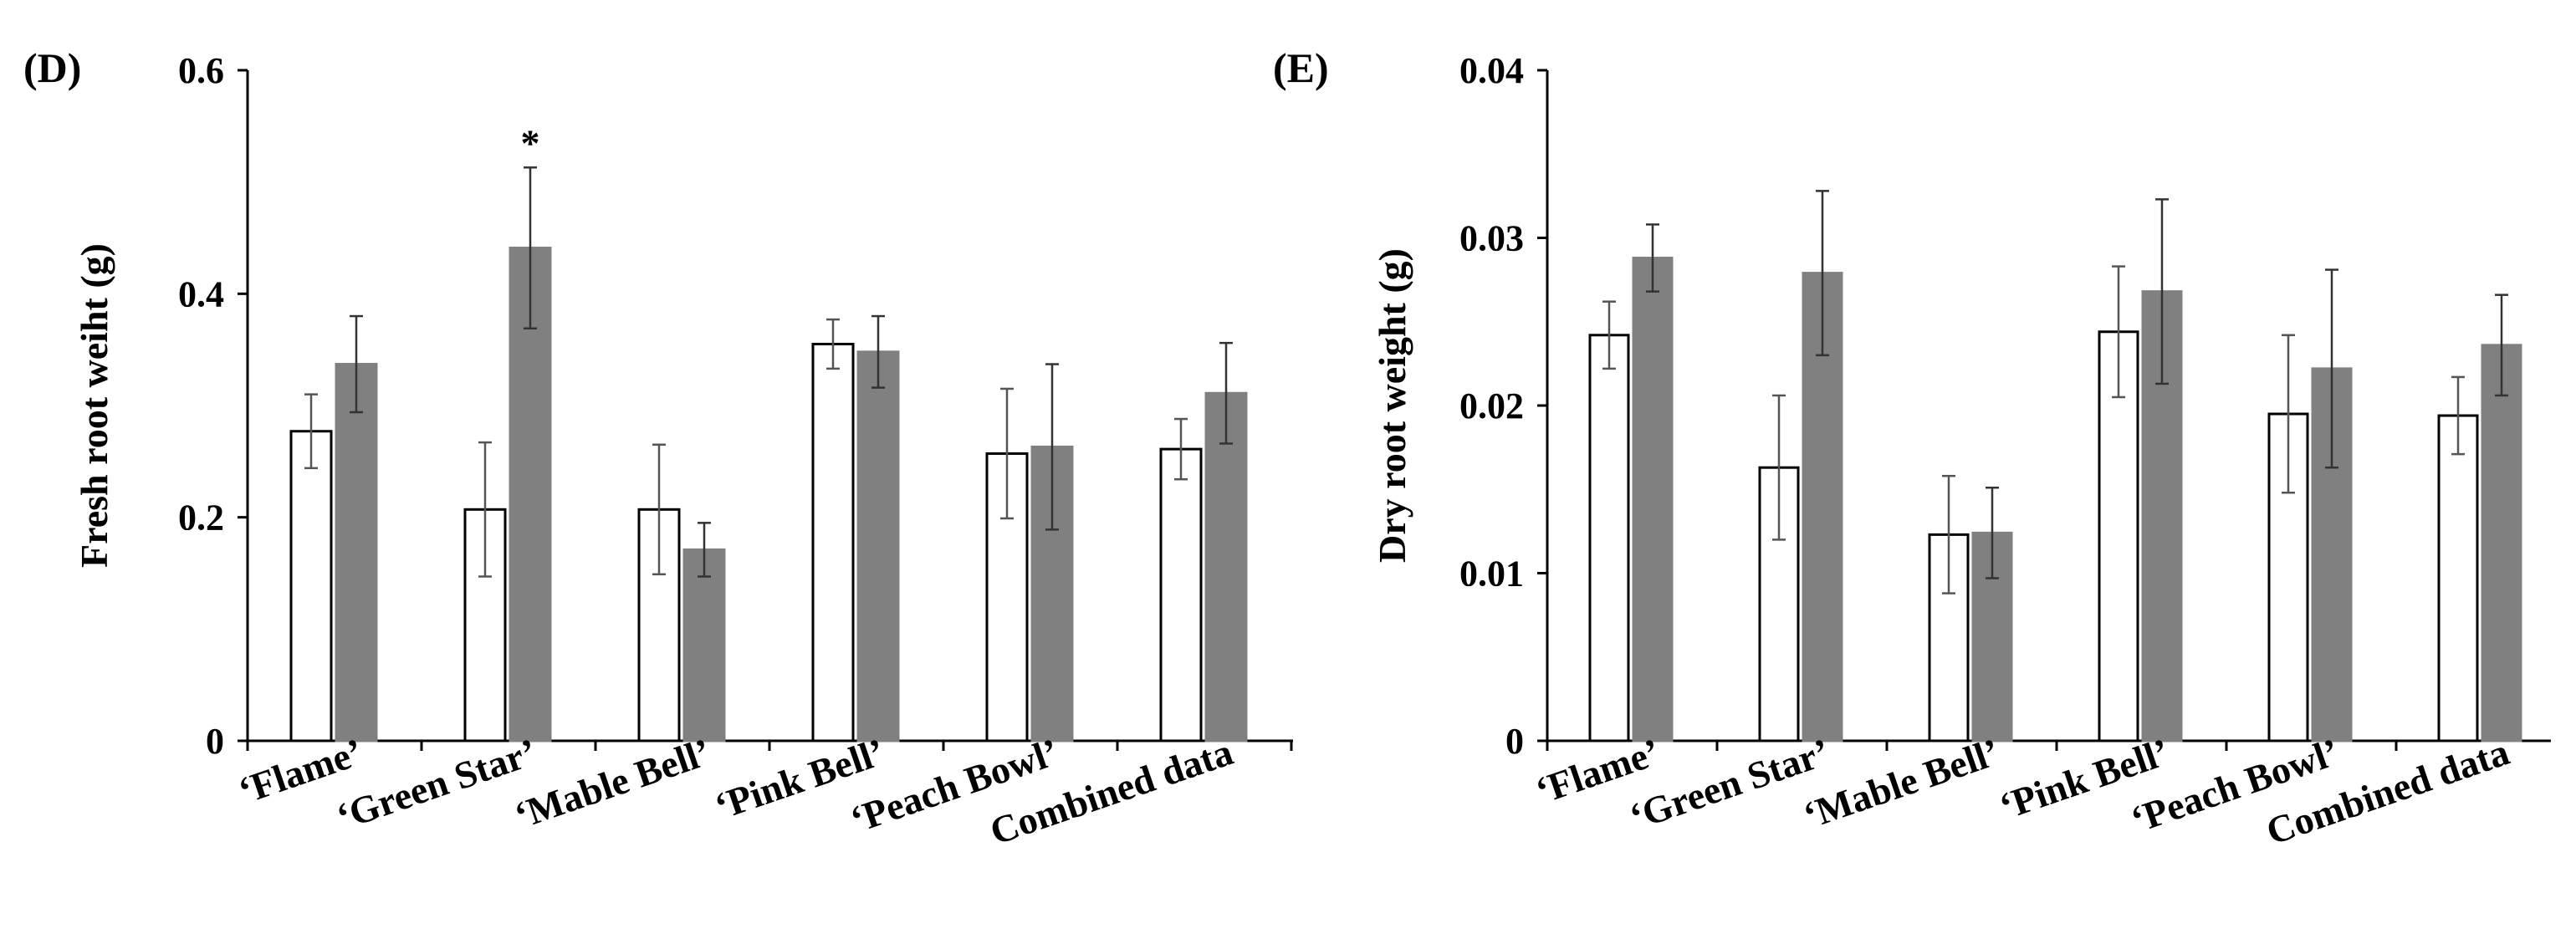 This screenshot has width=2576, height=944. Describe the element at coordinates (201, 70) in the screenshot. I see `y-tick-label: 0.6` at that location.